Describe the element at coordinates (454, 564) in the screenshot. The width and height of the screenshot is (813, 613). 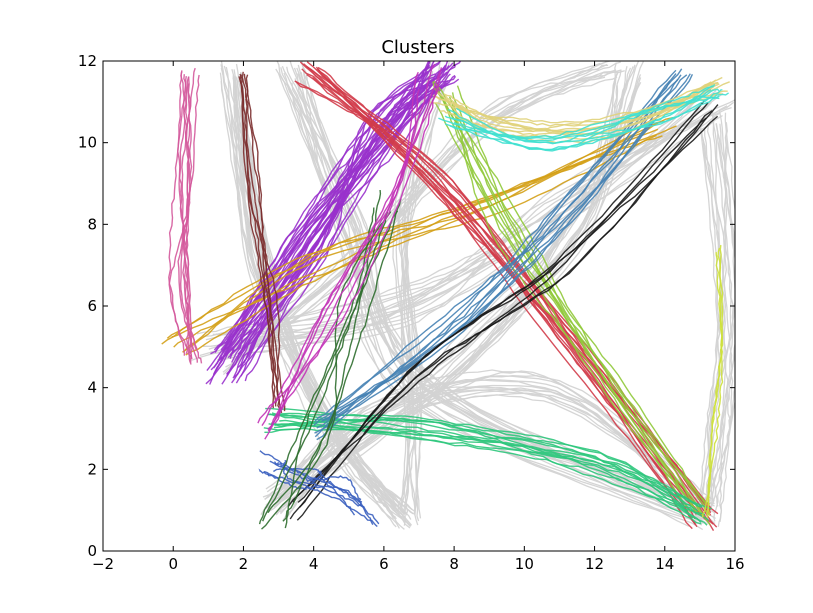
I see `x-tick-label: 8` at that location.